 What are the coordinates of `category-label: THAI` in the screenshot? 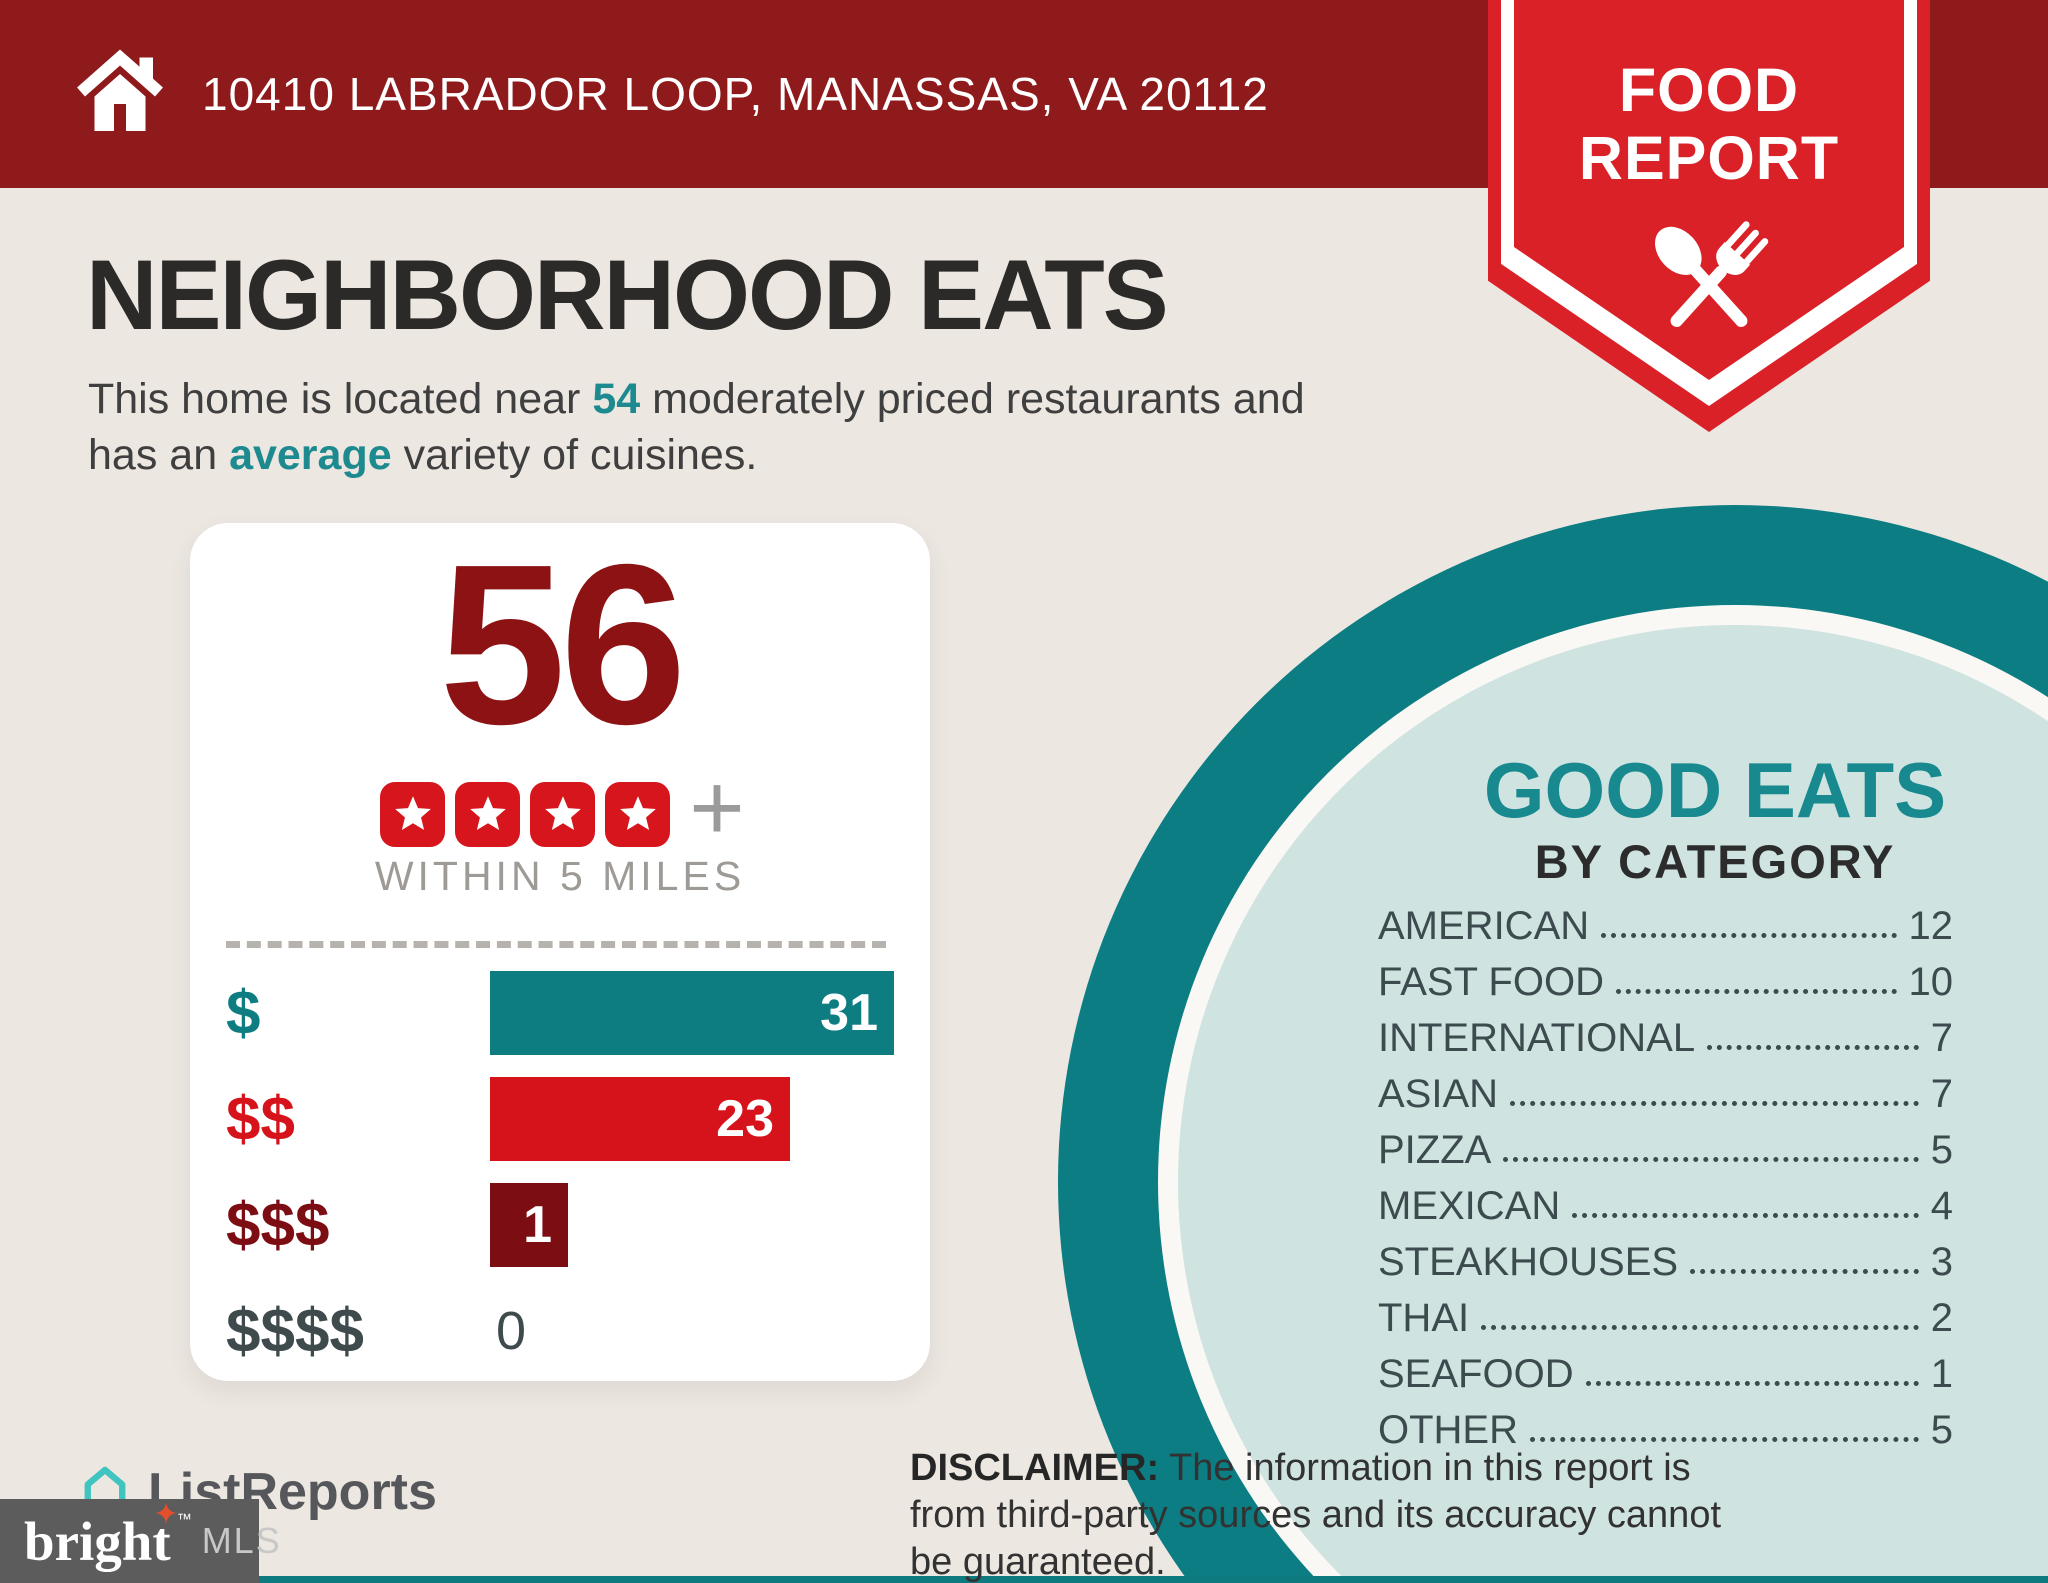 It's located at (1424, 1317).